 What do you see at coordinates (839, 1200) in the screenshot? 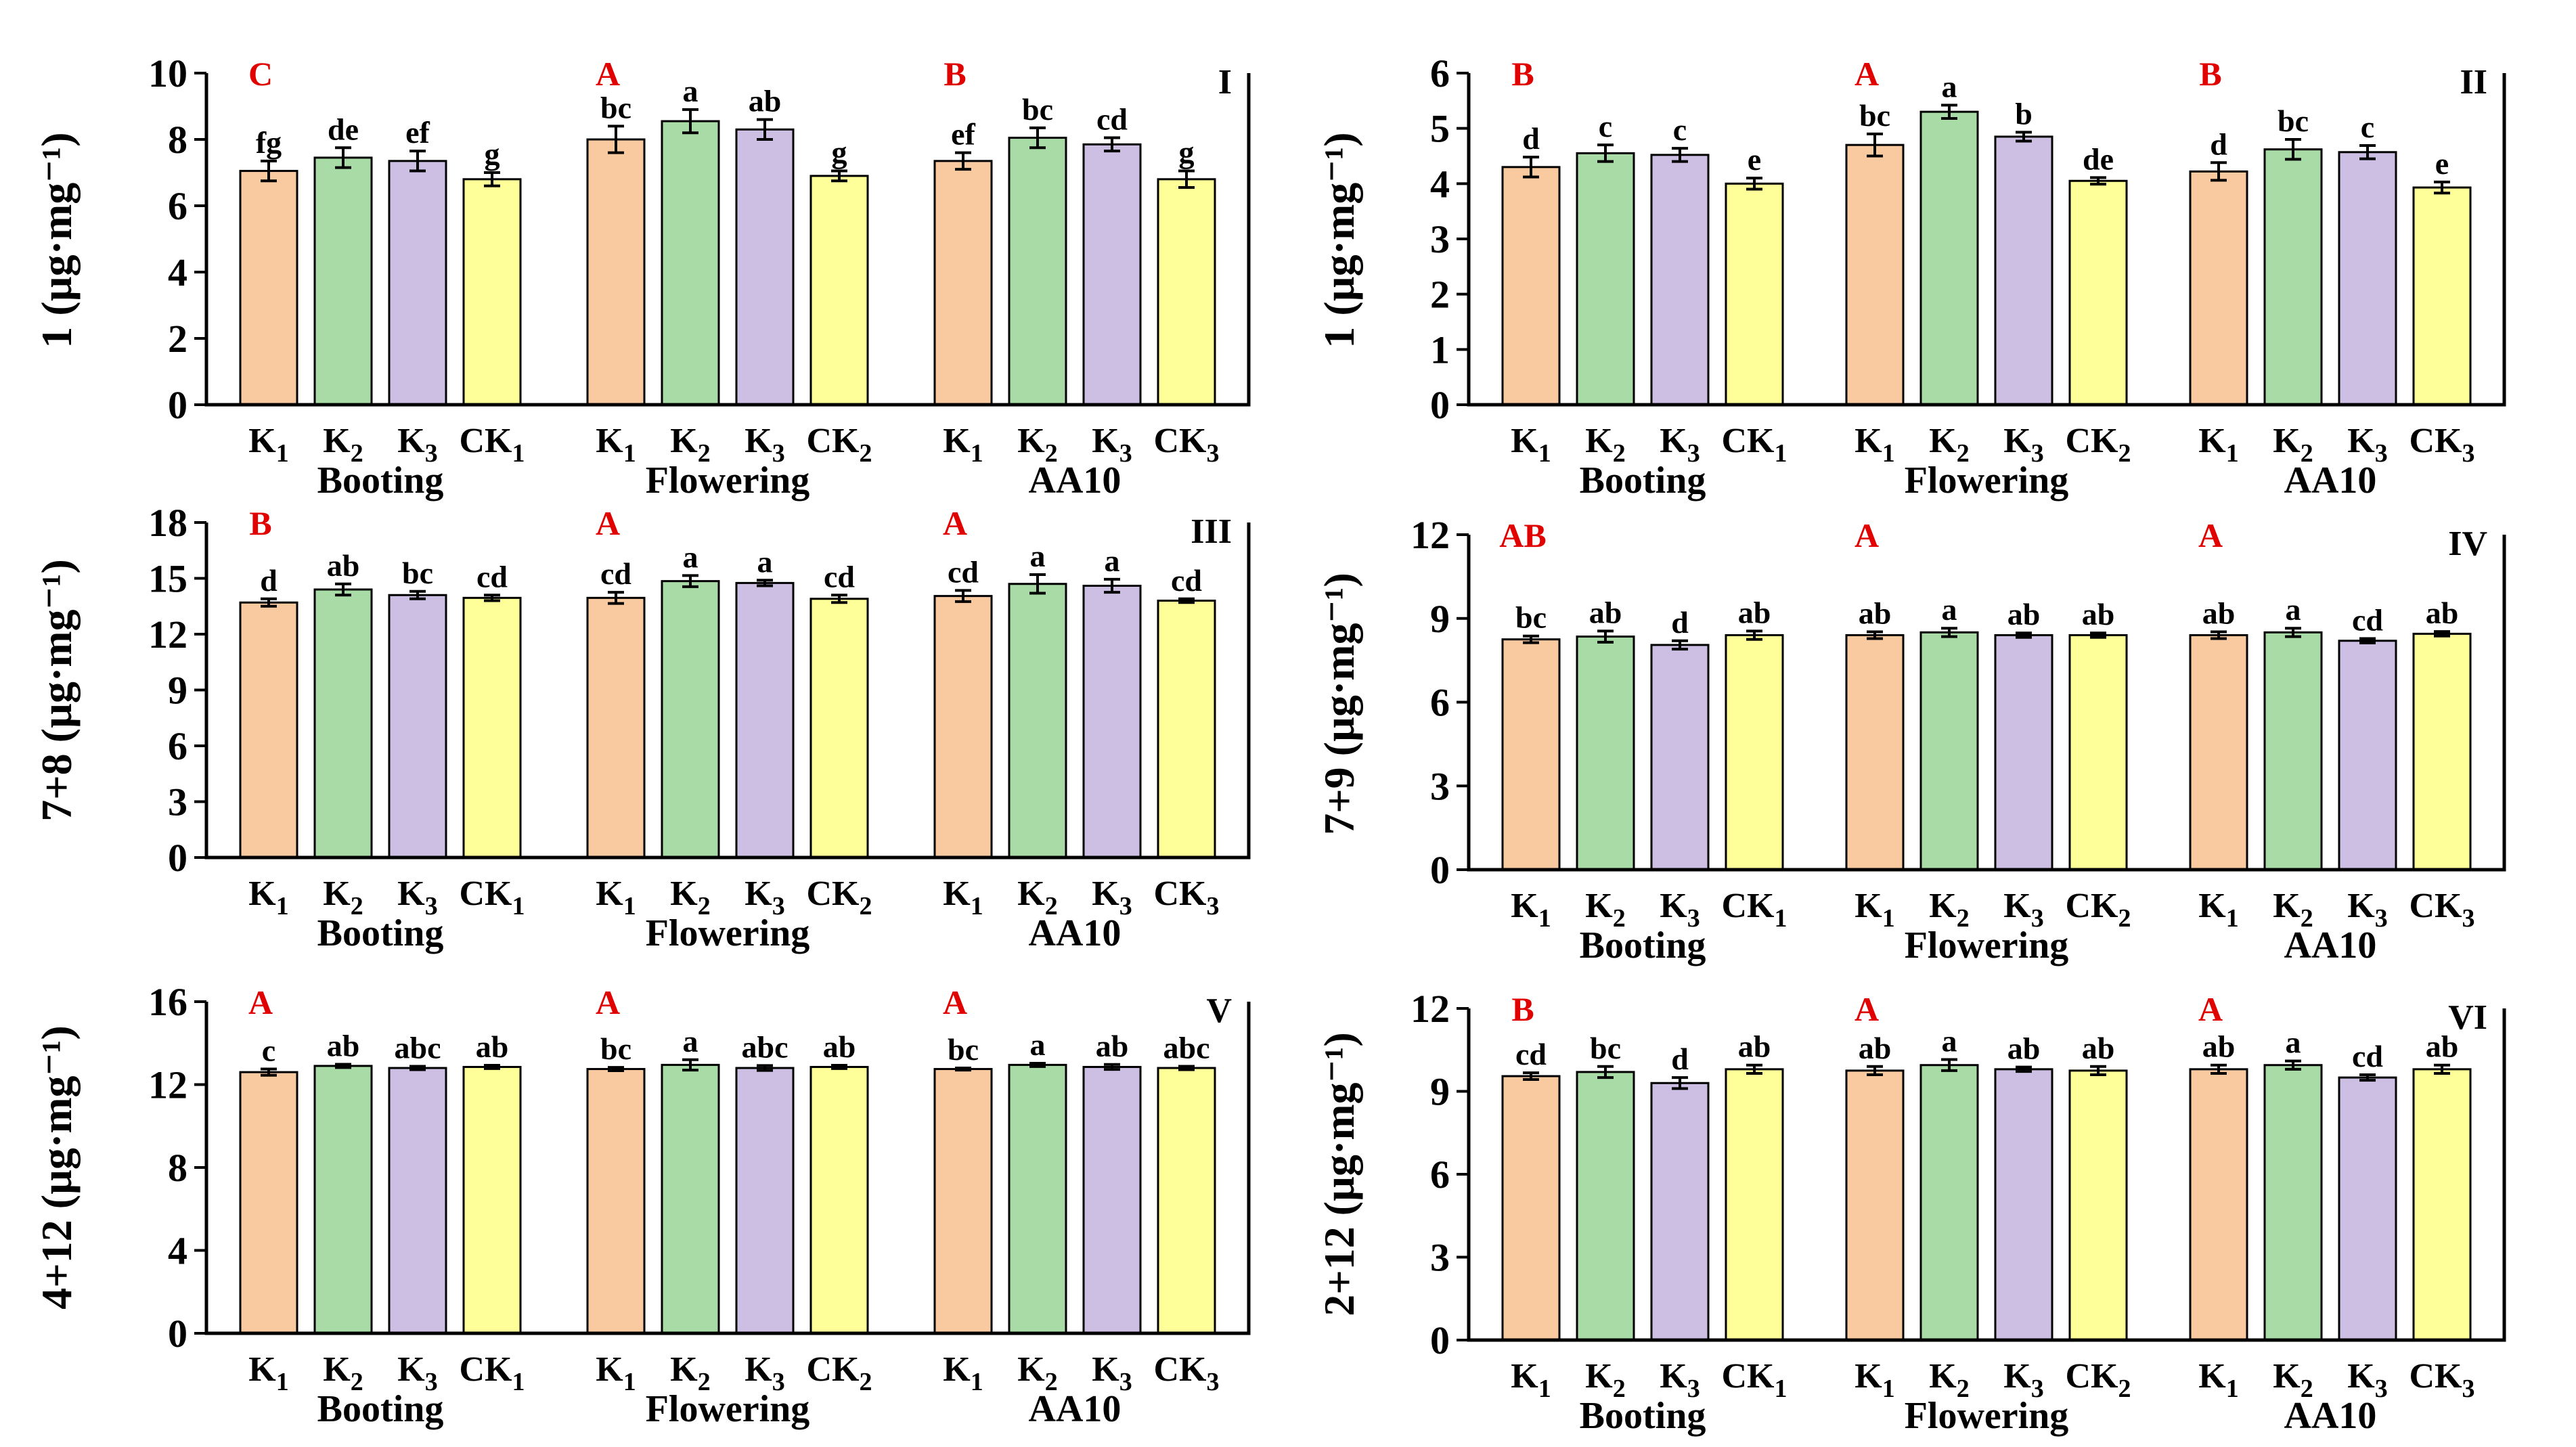
I see `bar-ck2` at bounding box center [839, 1200].